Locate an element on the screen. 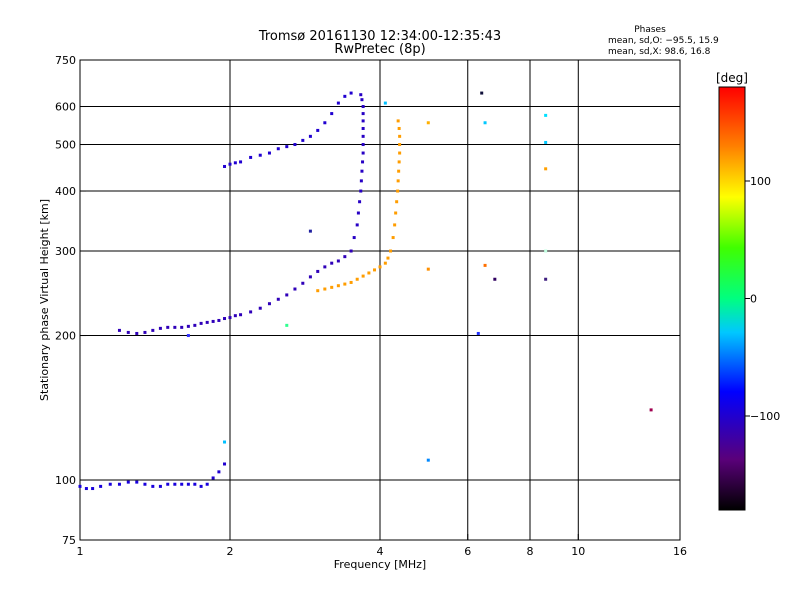  y-tick-label: 500 is located at coordinates (65, 145).